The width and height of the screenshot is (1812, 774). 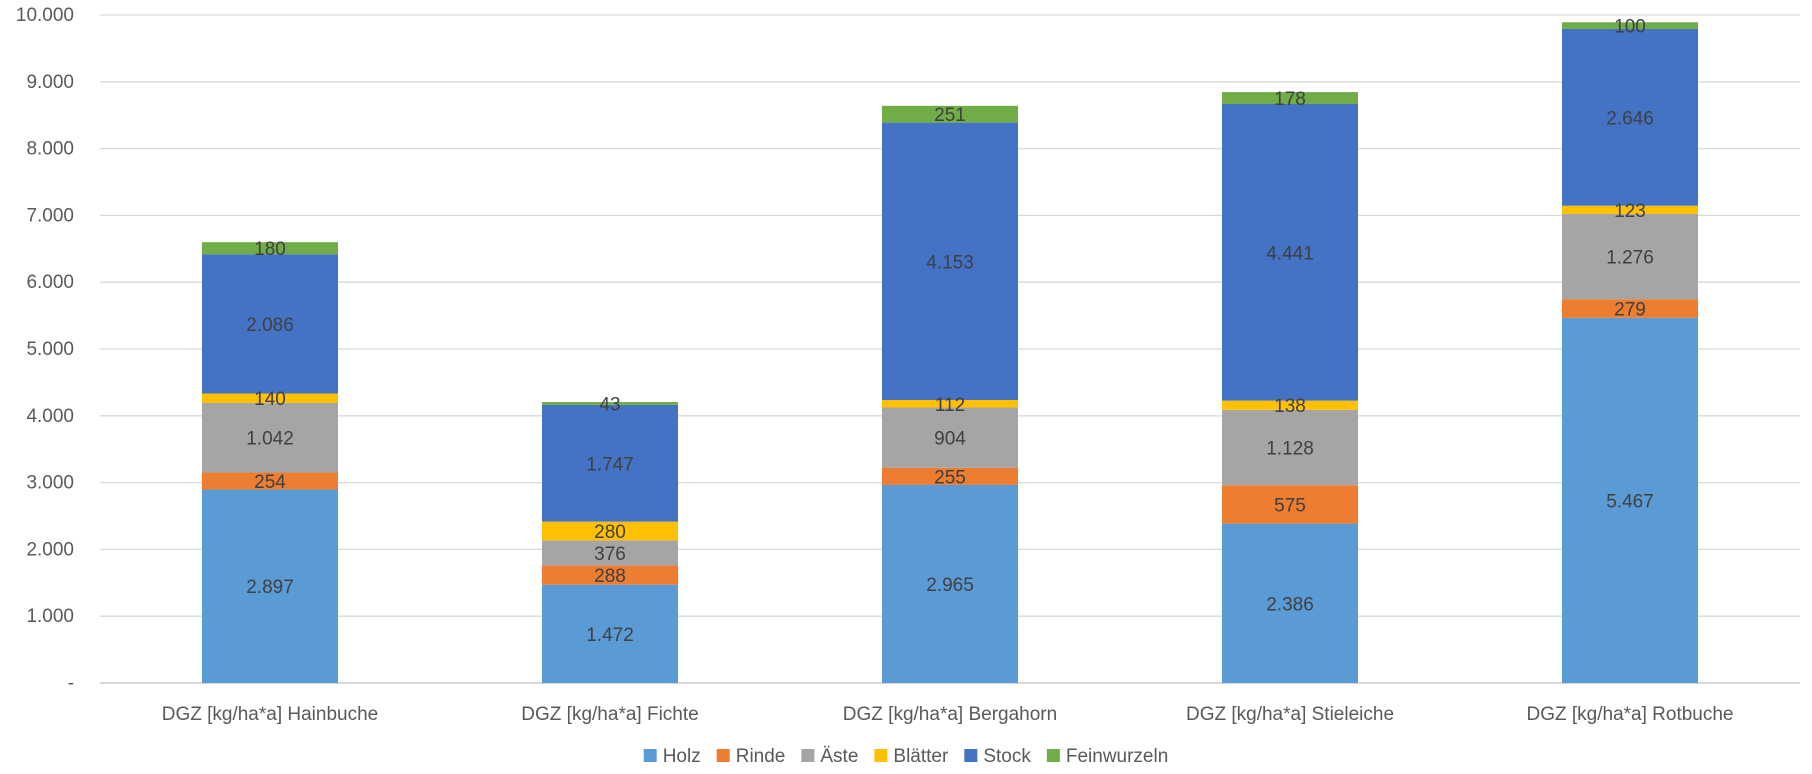 I want to click on legend-label: Feinwurzeln, so click(x=1117, y=756).